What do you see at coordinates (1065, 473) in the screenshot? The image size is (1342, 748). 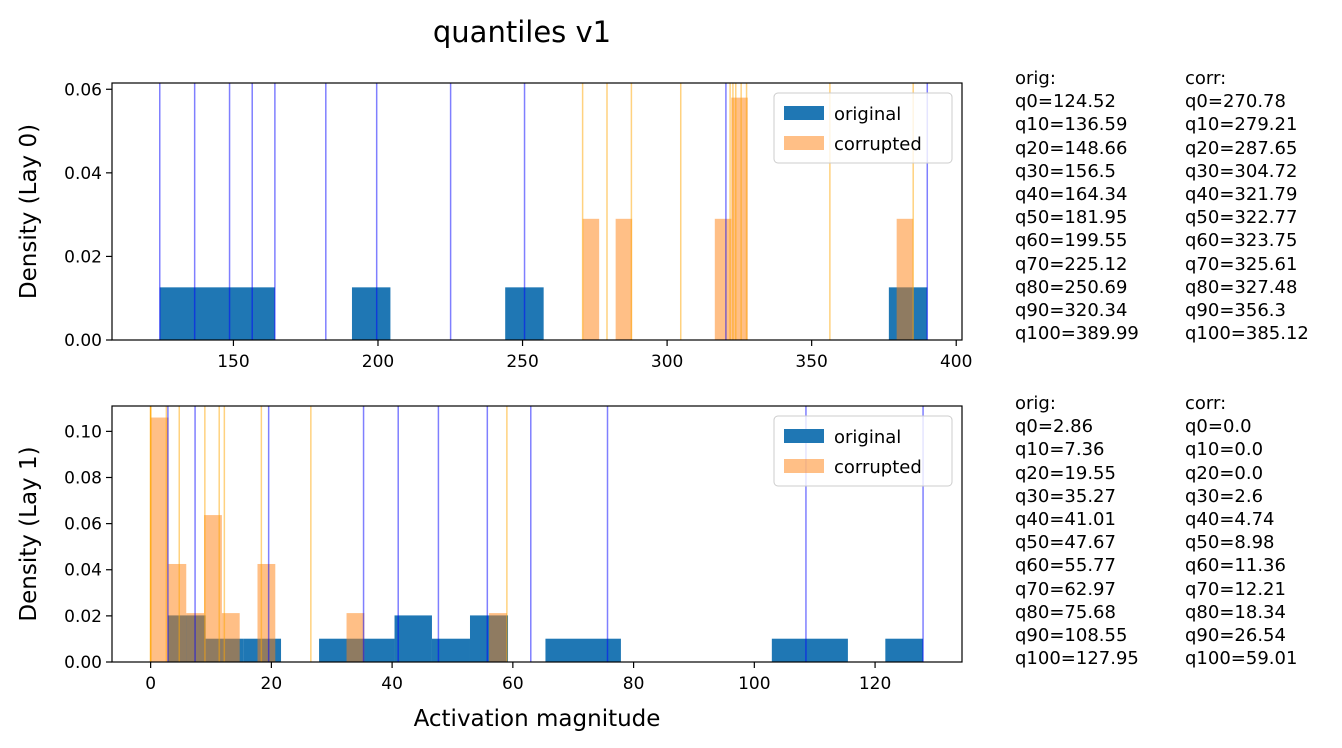 I see `quantile-line: q20=19.55` at bounding box center [1065, 473].